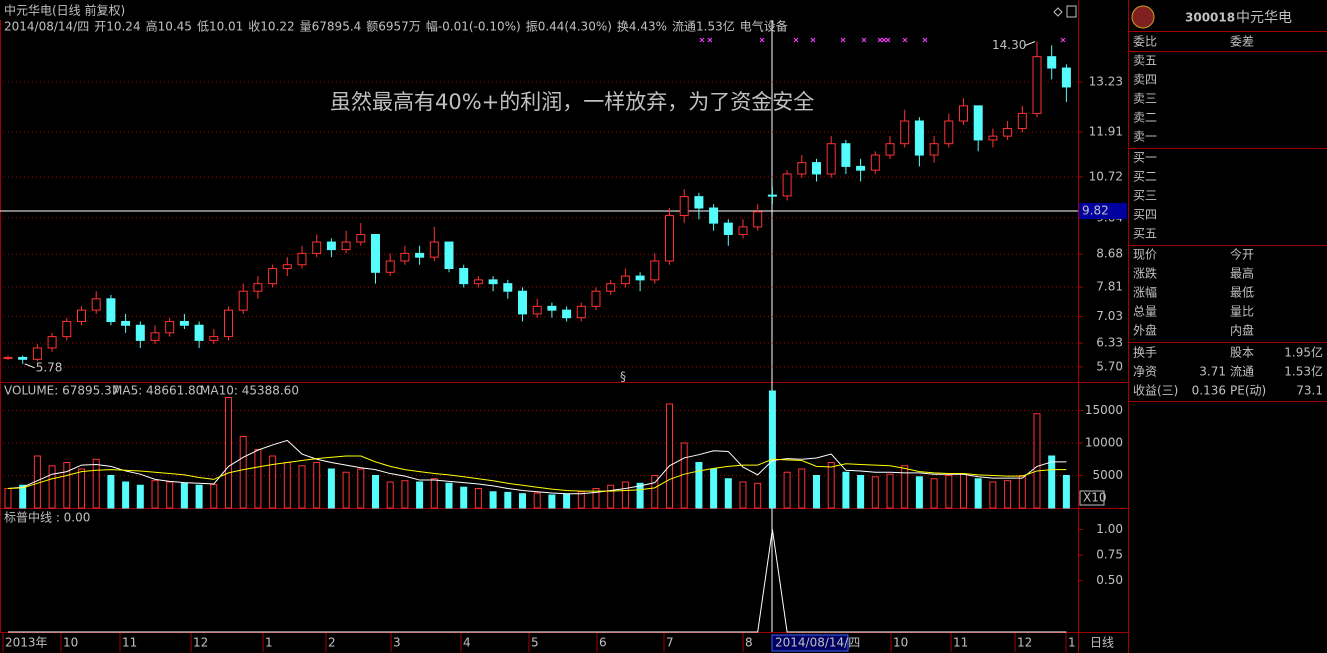  I want to click on crosshair-date: 2014/08/14/四, so click(817, 643).